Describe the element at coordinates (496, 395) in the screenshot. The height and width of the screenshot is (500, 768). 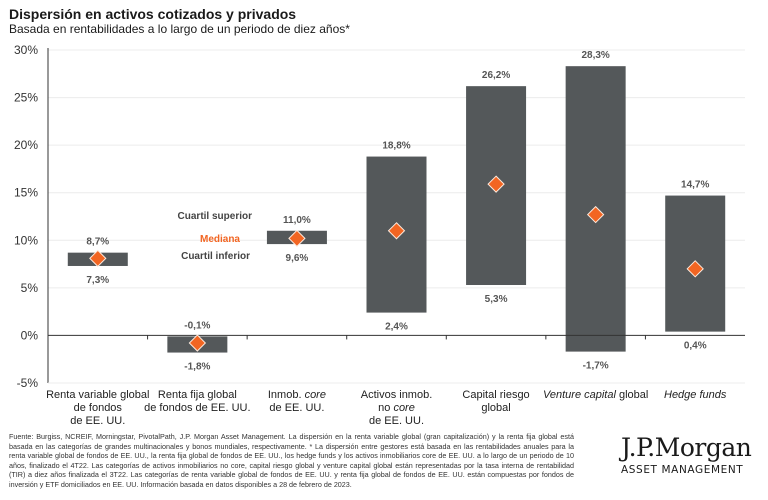
I see `x-category-label-line: Capital riesgo` at that location.